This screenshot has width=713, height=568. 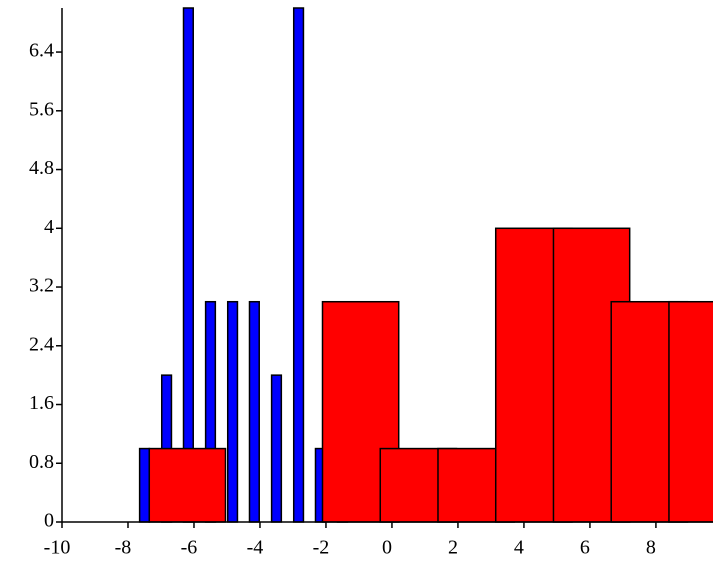 I want to click on y-tick-label: 6.4, so click(x=41, y=51).